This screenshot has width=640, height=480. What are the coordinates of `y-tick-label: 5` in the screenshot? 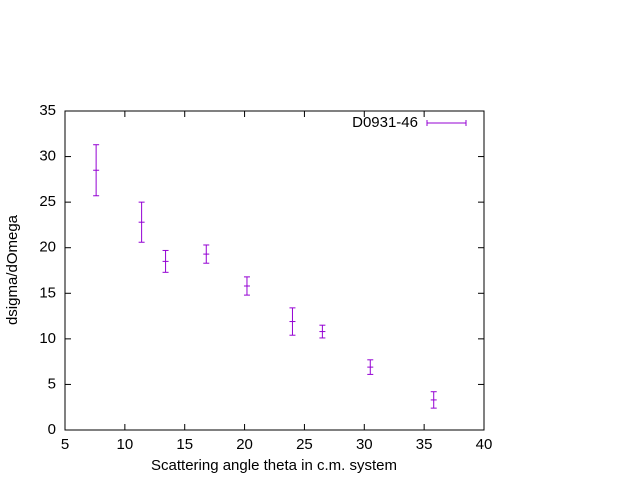 It's located at (52, 383).